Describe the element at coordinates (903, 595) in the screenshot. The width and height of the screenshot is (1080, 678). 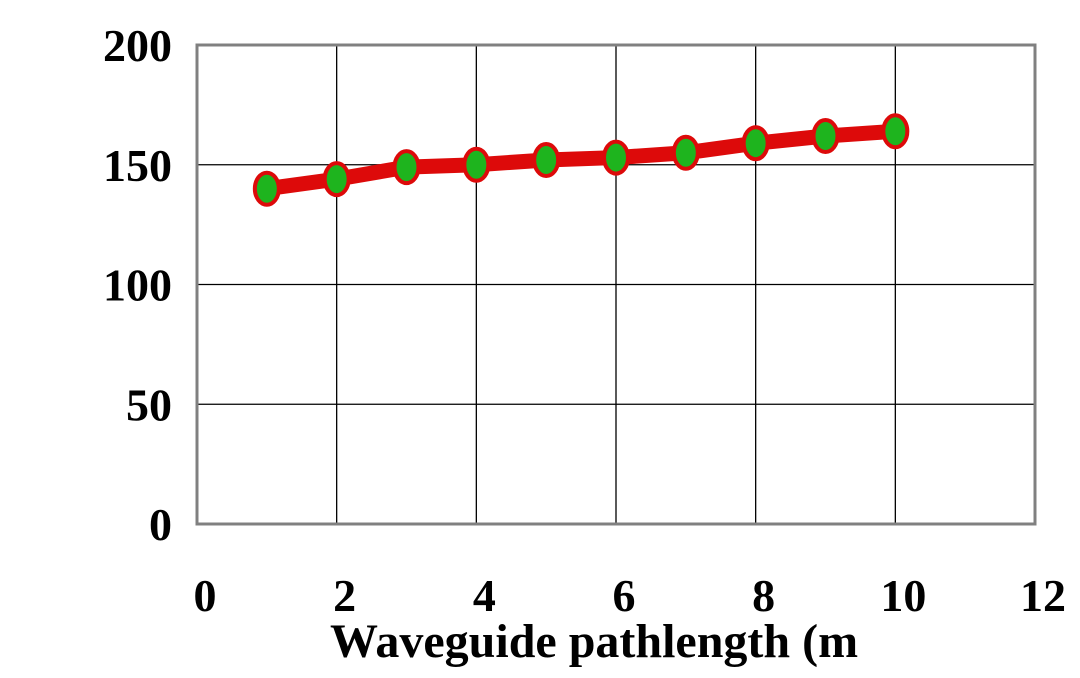
I see `x-tick-label: 10` at that location.